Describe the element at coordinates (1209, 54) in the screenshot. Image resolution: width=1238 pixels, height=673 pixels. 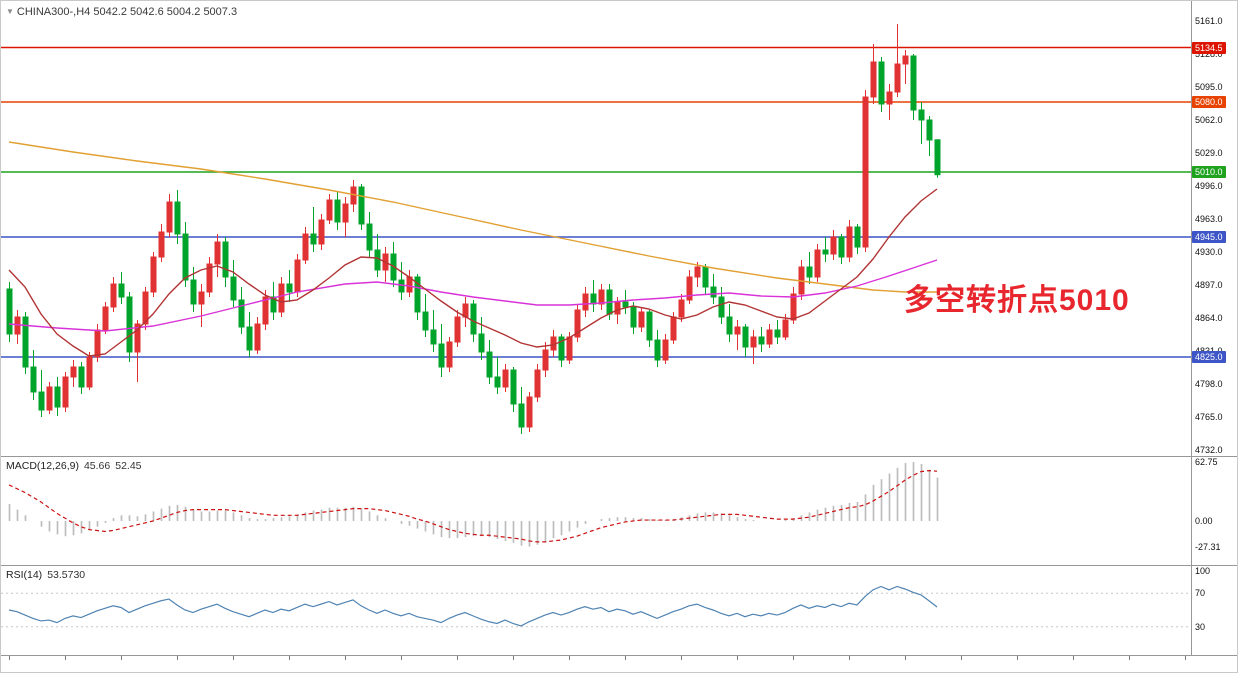
I see `price-axis-label: 5128.0` at that location.